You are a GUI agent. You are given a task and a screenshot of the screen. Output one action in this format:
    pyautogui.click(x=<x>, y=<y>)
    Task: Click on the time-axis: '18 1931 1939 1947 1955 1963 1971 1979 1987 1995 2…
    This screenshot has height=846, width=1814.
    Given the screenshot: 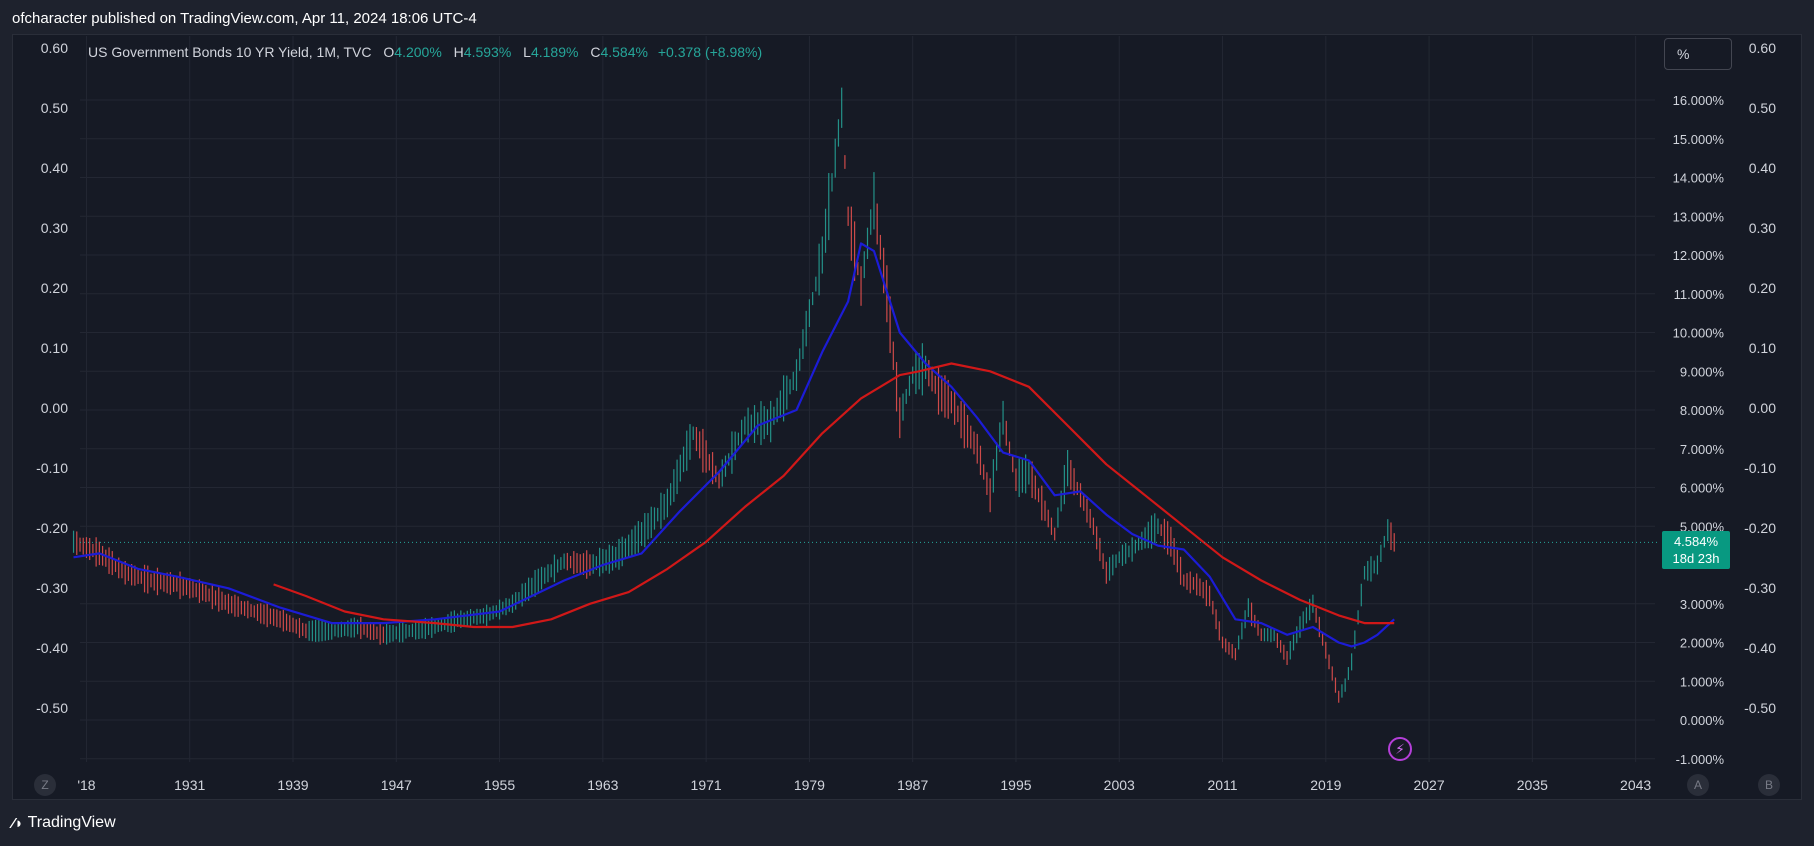 What is the action you would take?
    pyautogui.click(x=864, y=785)
    